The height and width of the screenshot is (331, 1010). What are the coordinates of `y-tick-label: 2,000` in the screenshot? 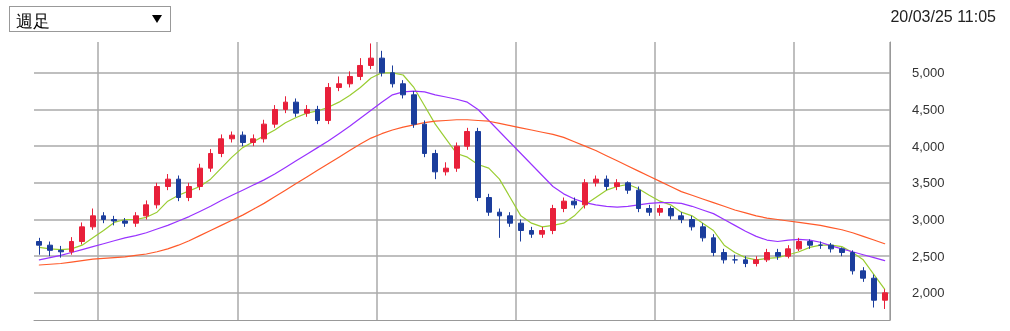 It's located at (928, 293).